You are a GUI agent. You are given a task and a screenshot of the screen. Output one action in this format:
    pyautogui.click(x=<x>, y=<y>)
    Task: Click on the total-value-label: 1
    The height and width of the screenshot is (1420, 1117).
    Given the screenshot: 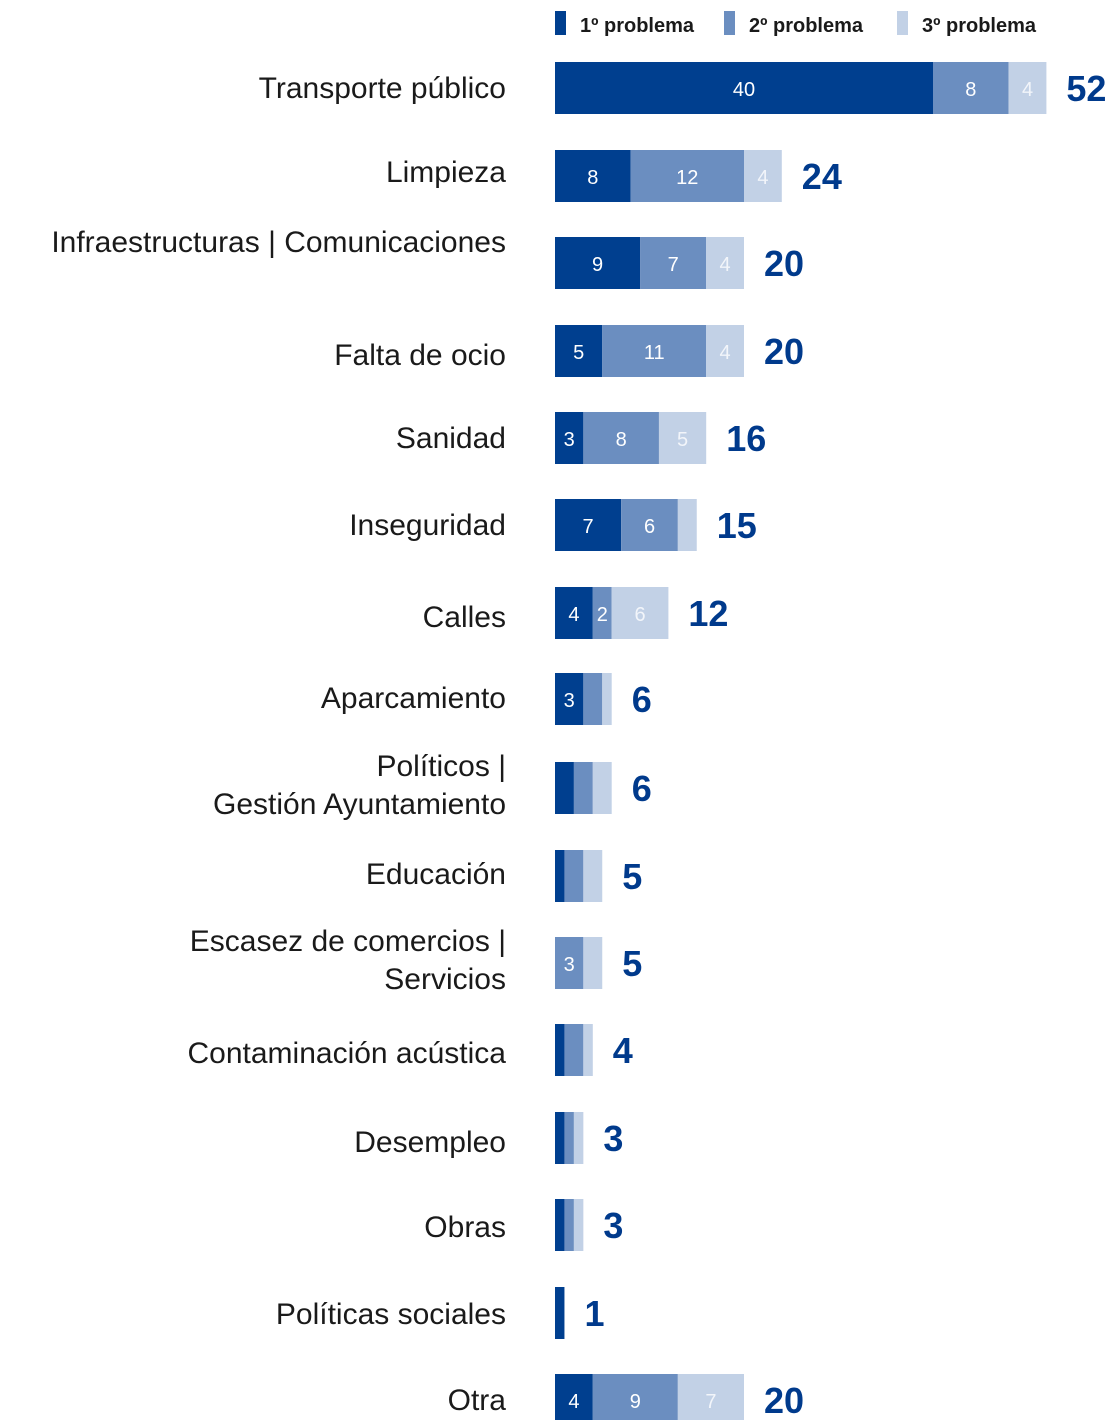 What is the action you would take?
    pyautogui.click(x=594, y=1313)
    